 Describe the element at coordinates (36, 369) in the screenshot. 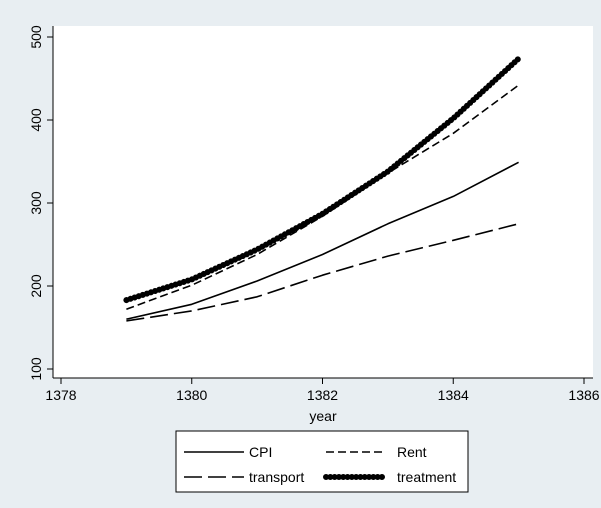

I see `y-tick-label: 100` at that location.